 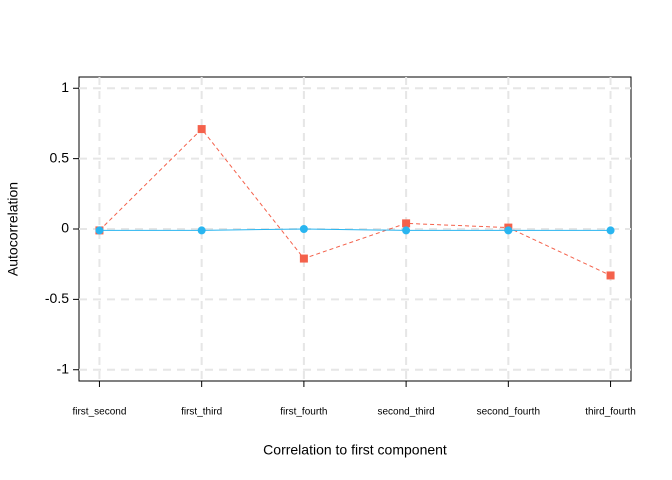 What do you see at coordinates (63, 368) in the screenshot?
I see `y-tick-label: -1` at bounding box center [63, 368].